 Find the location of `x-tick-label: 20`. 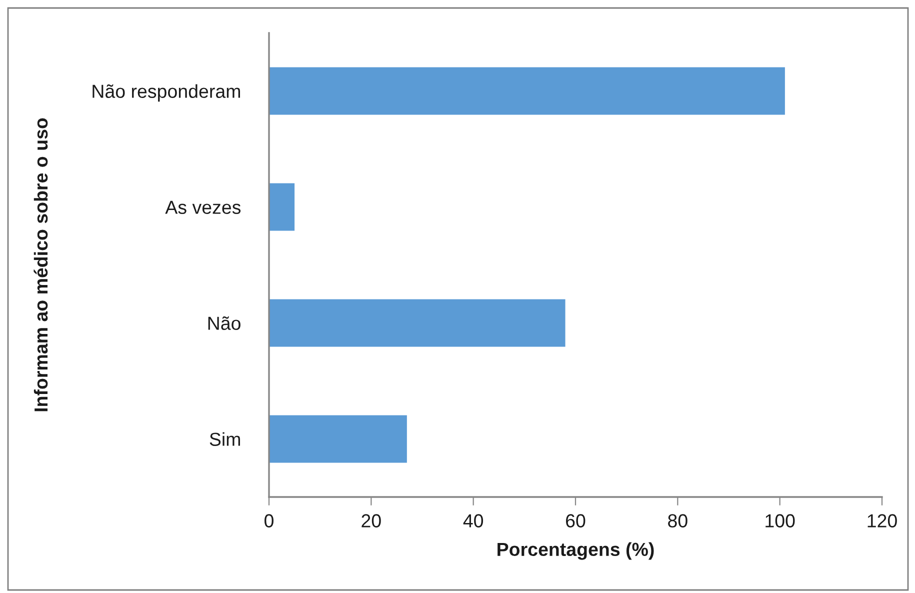

x-tick-label: 20 is located at coordinates (371, 521).